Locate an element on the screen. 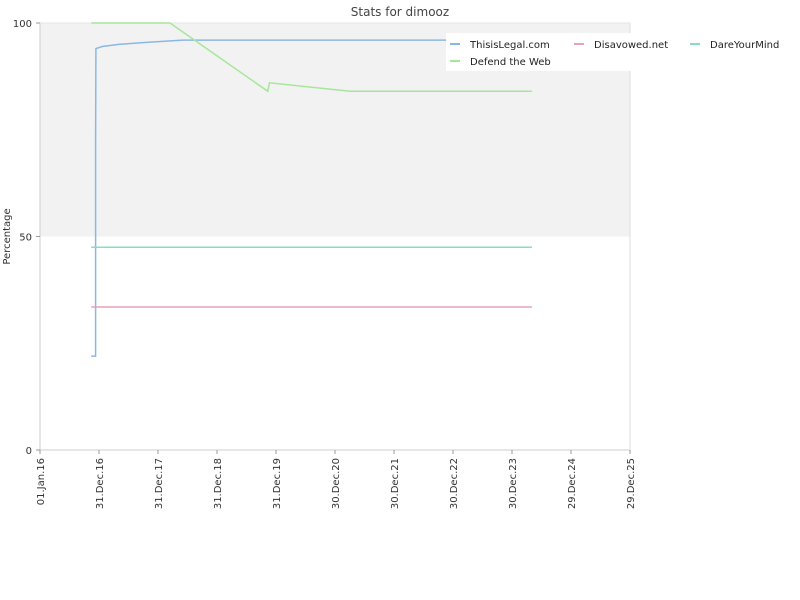 The height and width of the screenshot is (600, 800). x-tick-label: 30.Dec.22 is located at coordinates (454, 483).